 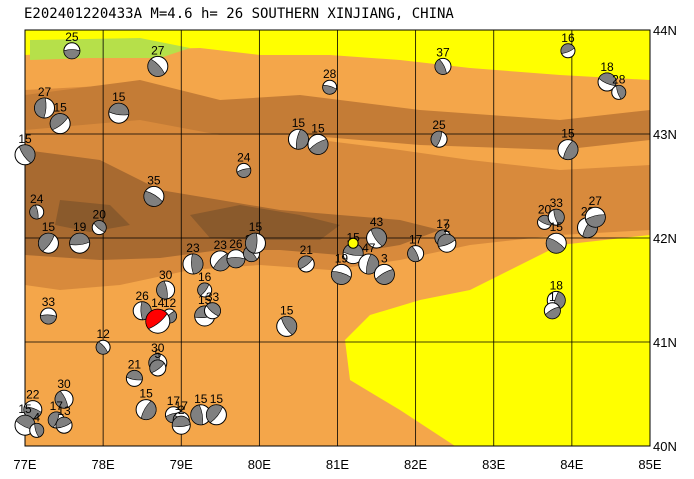 I want to click on longitude-label: 82E, so click(x=415, y=464).